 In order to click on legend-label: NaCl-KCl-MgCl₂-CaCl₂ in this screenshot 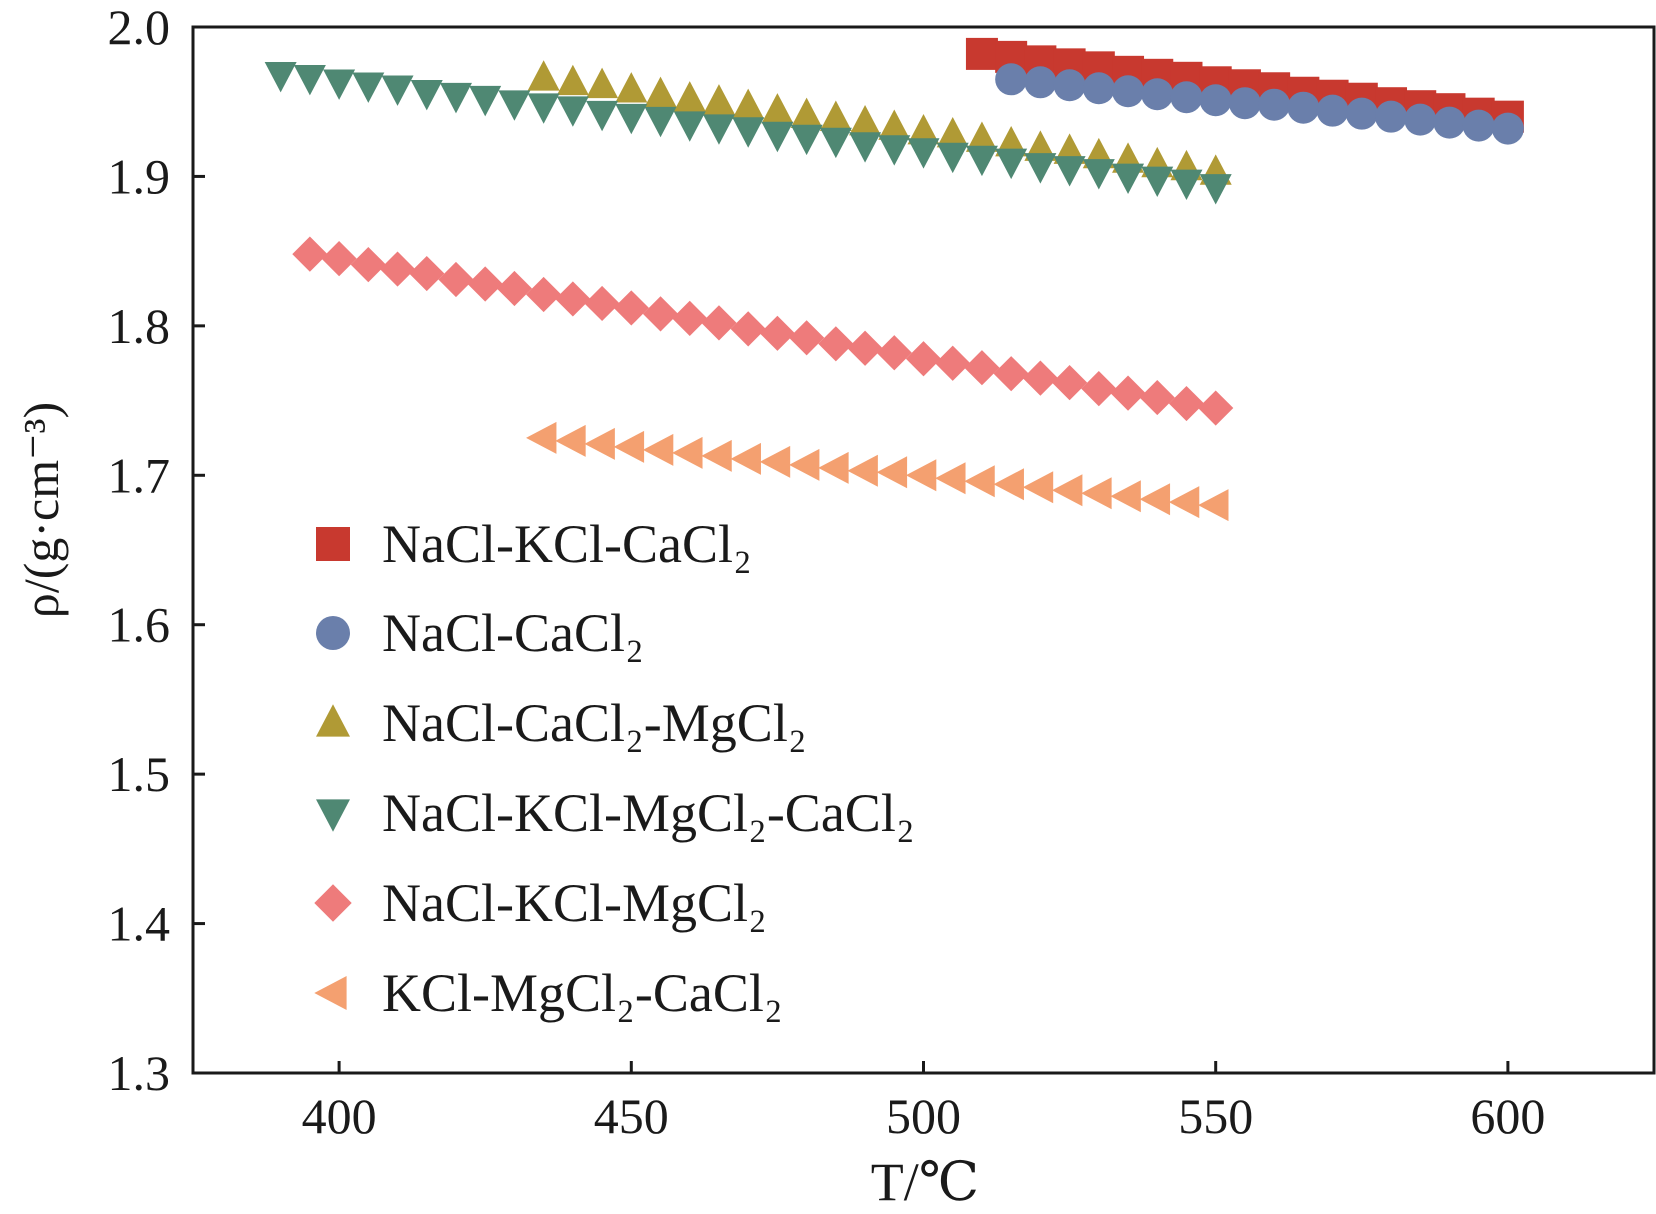, I will do `click(648, 813)`.